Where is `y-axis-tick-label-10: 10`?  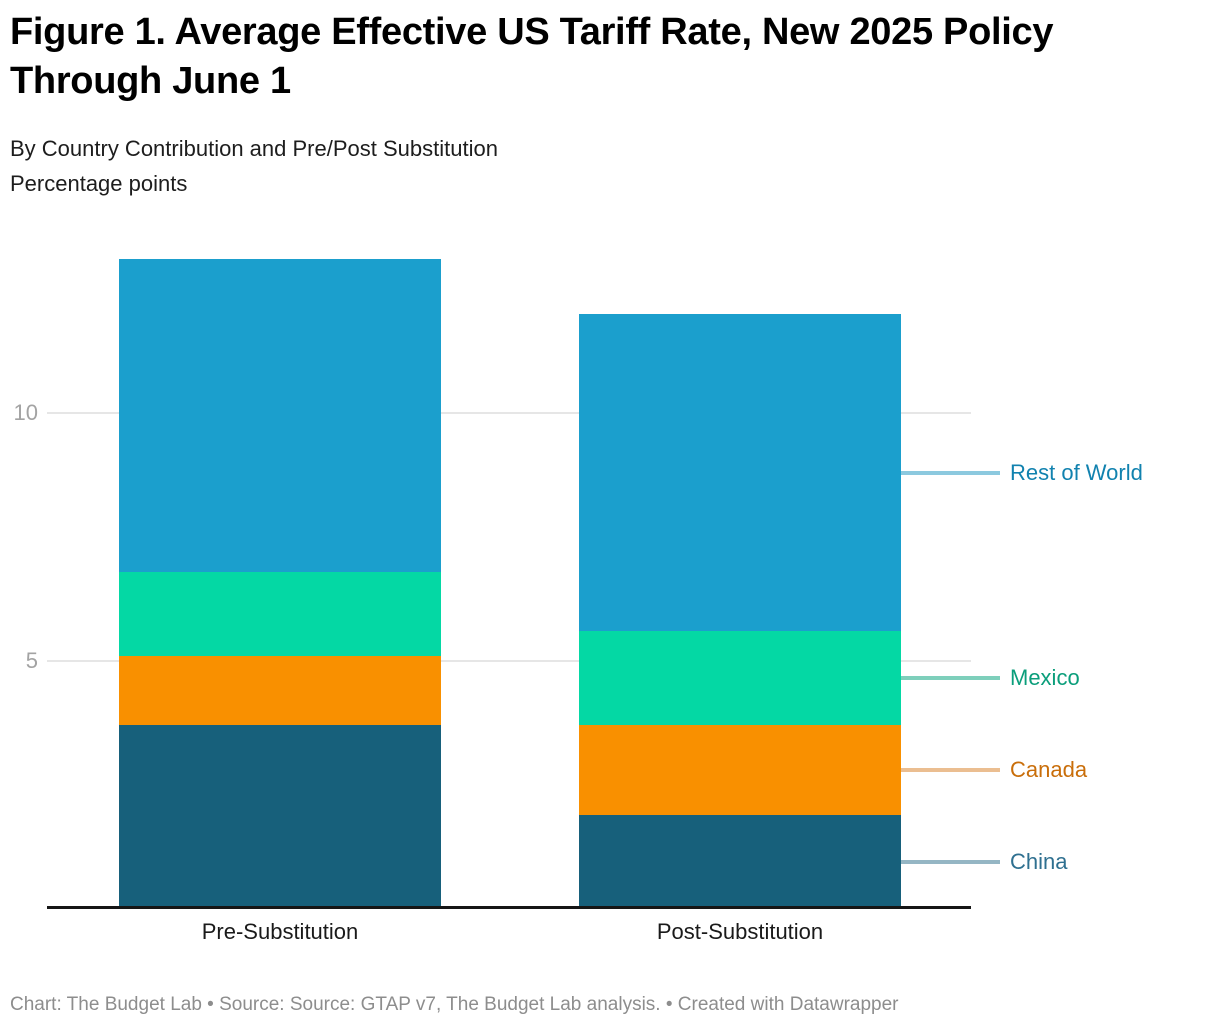 y-axis-tick-label-10: 10 is located at coordinates (25, 412).